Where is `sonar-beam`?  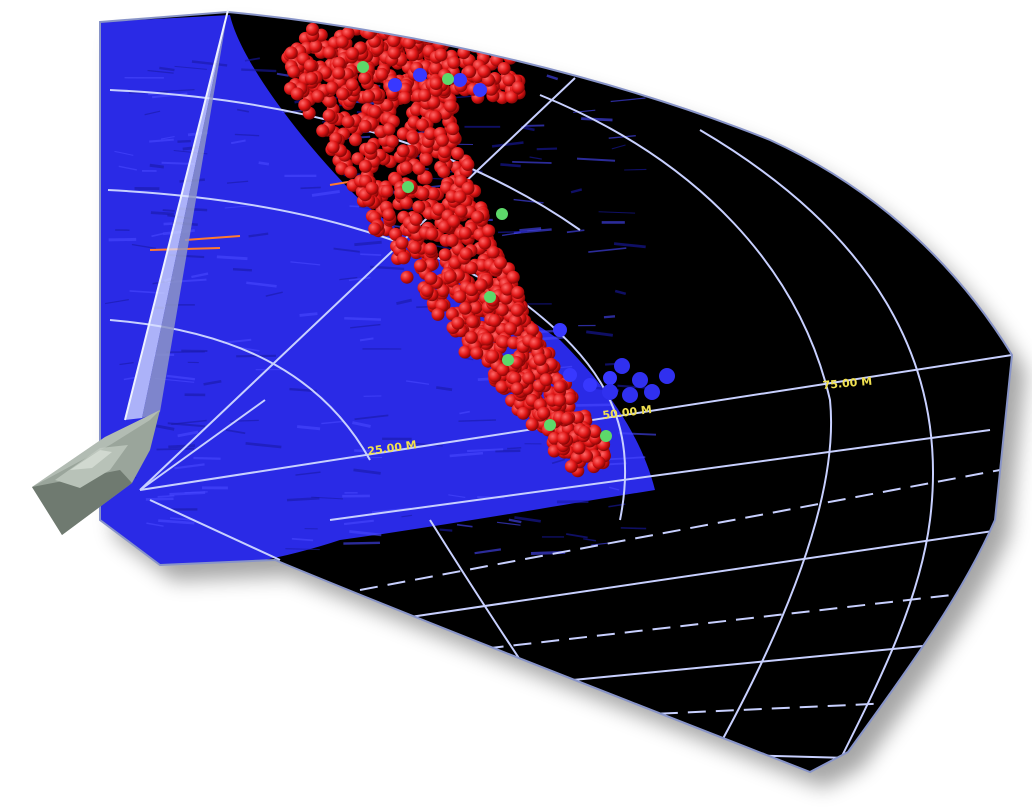
sonar-beam is located at coordinates (176, 215).